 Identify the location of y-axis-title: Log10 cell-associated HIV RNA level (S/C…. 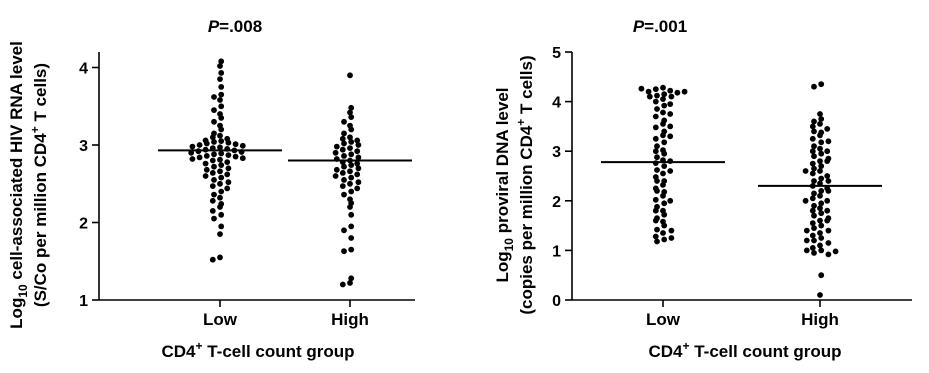
(28, 185).